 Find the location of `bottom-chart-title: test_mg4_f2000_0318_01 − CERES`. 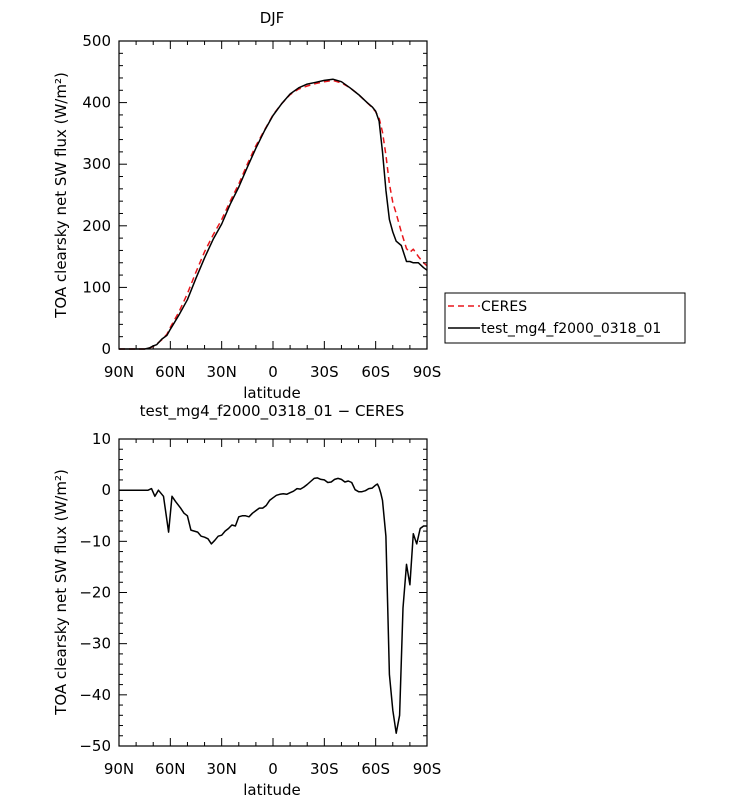

bottom-chart-title: test_mg4_f2000_0318_01 − CERES is located at coordinates (272, 411).